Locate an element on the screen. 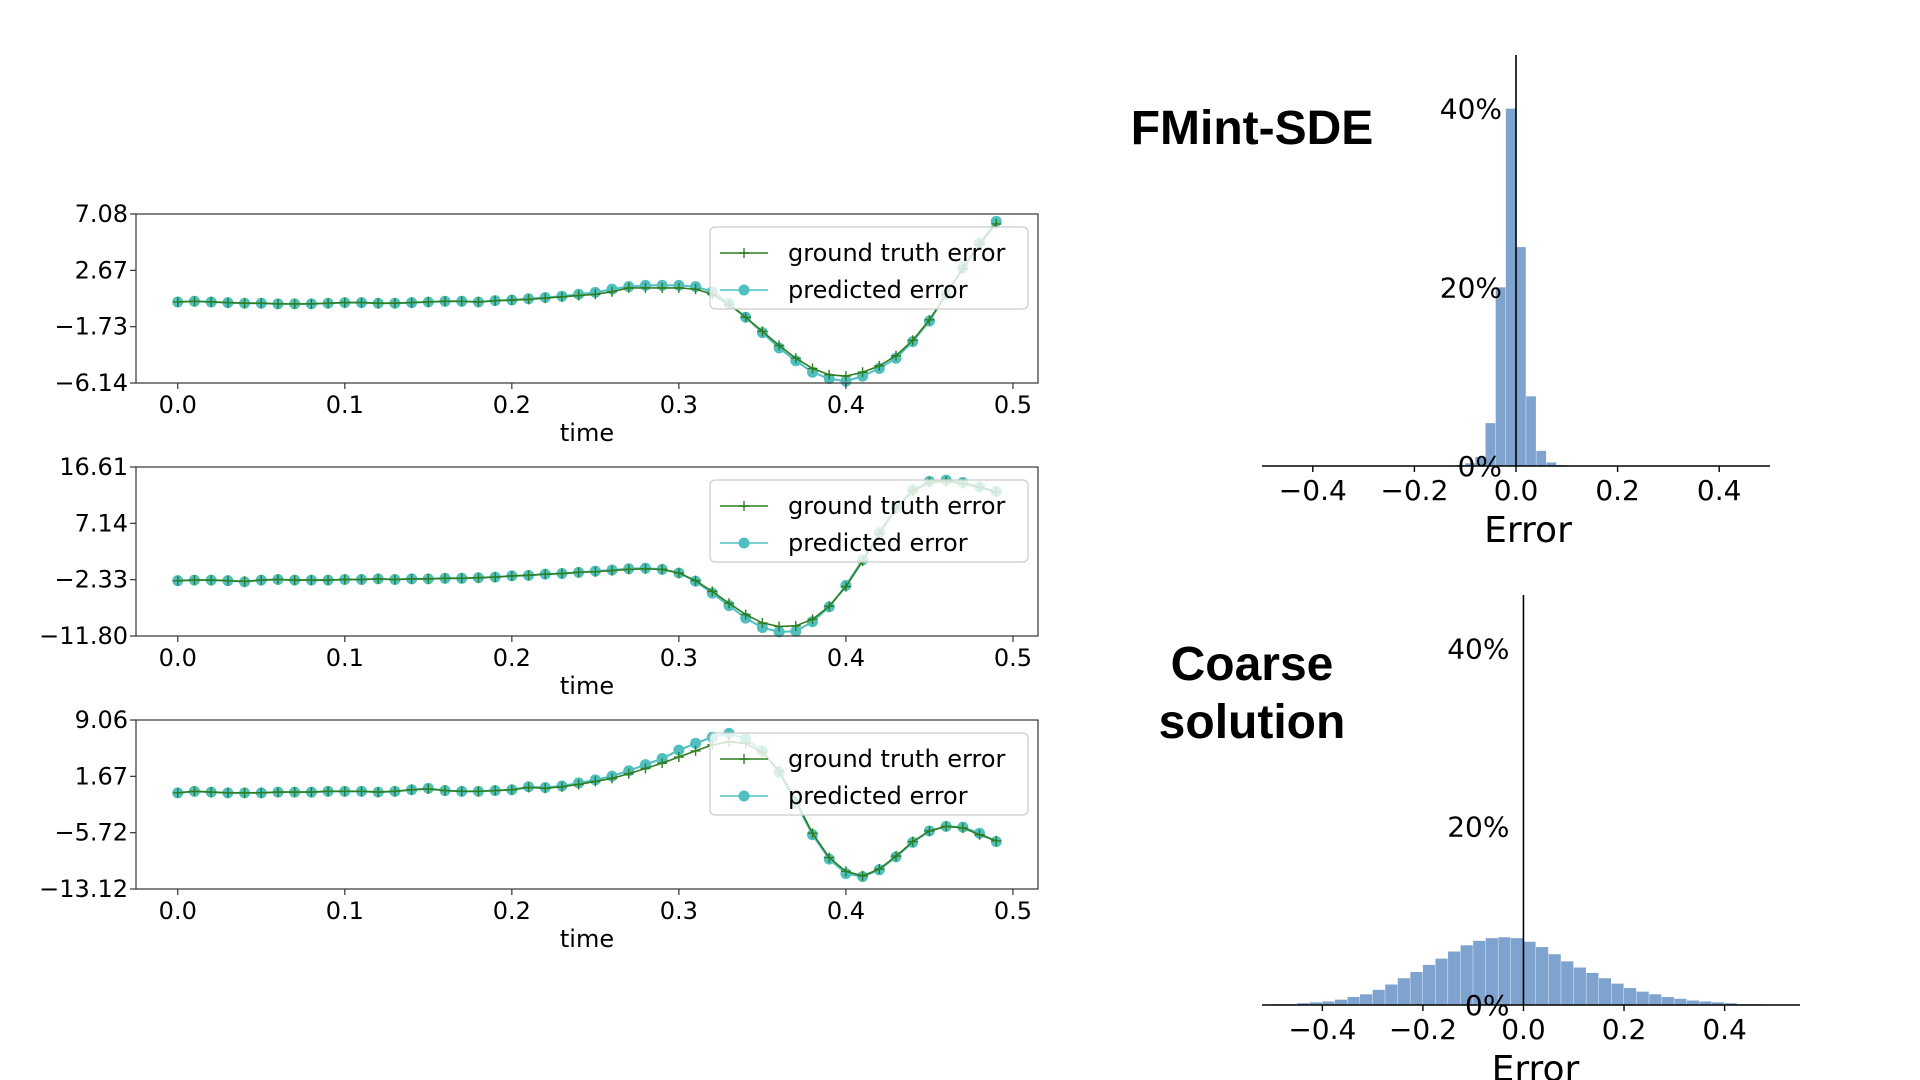 This screenshot has height=1080, width=1920. y-tick-label: 2.67 is located at coordinates (101, 270).